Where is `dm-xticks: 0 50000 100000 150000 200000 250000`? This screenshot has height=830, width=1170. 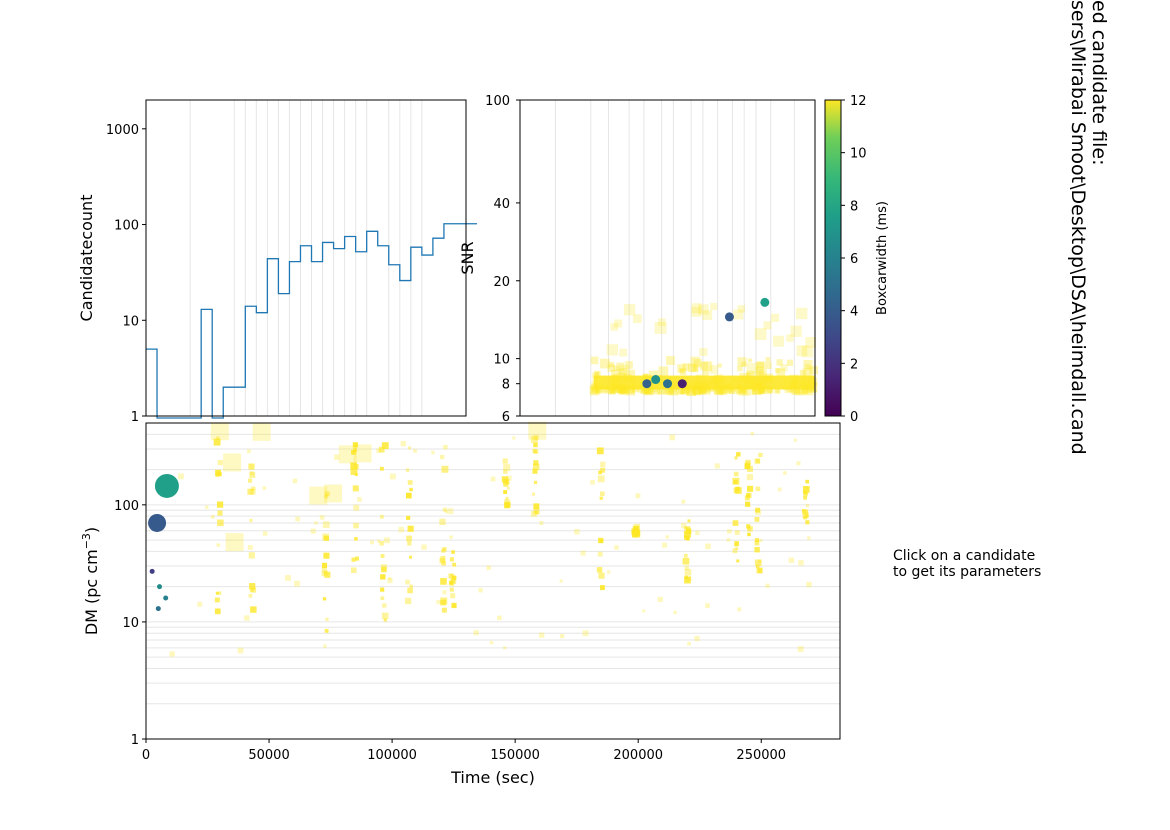
dm-xticks: 0 50000 100000 150000 200000 250000 is located at coordinates (464, 751).